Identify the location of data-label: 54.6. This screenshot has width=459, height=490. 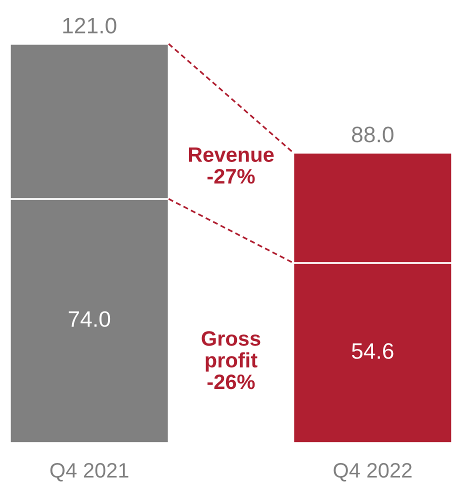
(373, 351).